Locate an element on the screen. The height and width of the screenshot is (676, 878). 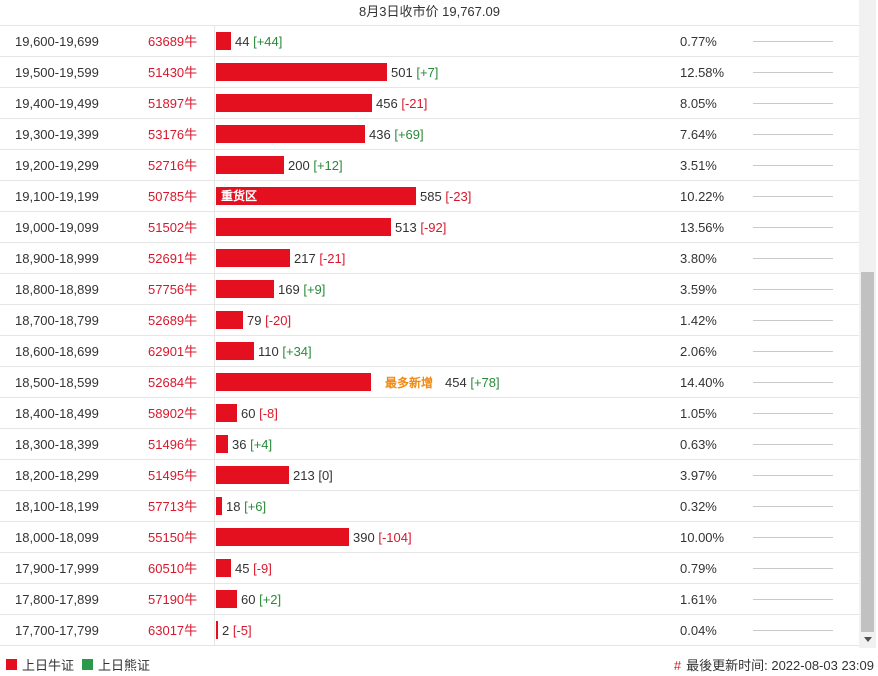
warrant-code-link: 63689牛 is located at coordinates (174, 41).